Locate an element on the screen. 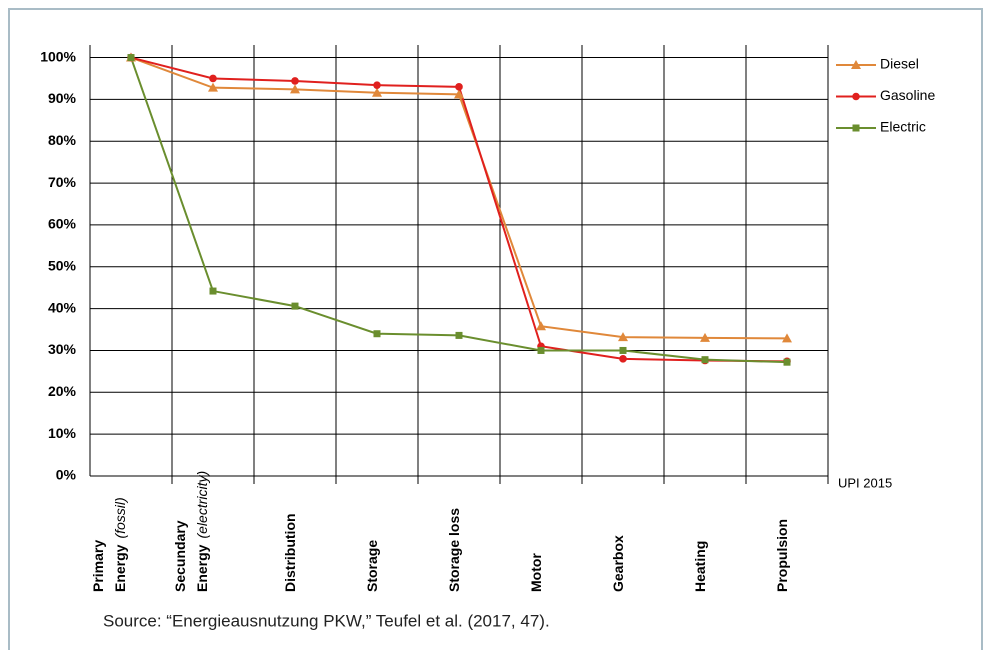 The image size is (991, 650). x-tick-label: Secundary is located at coordinates (180, 556).